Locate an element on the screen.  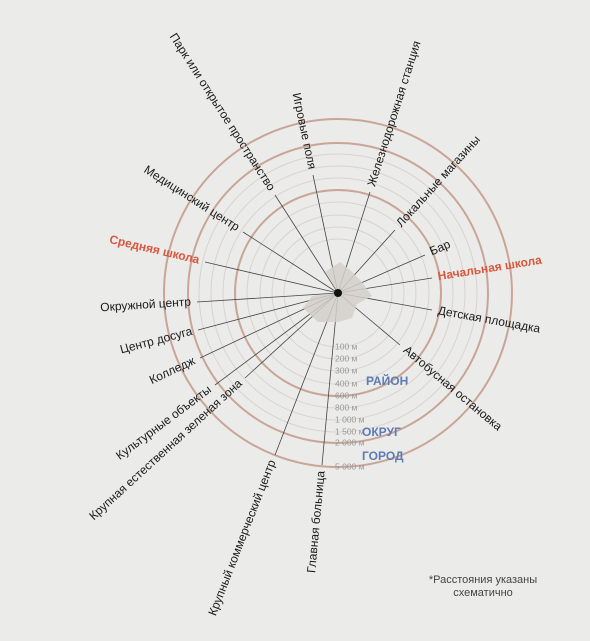
footnote: *Расстояния указаны is located at coordinates (483, 580).